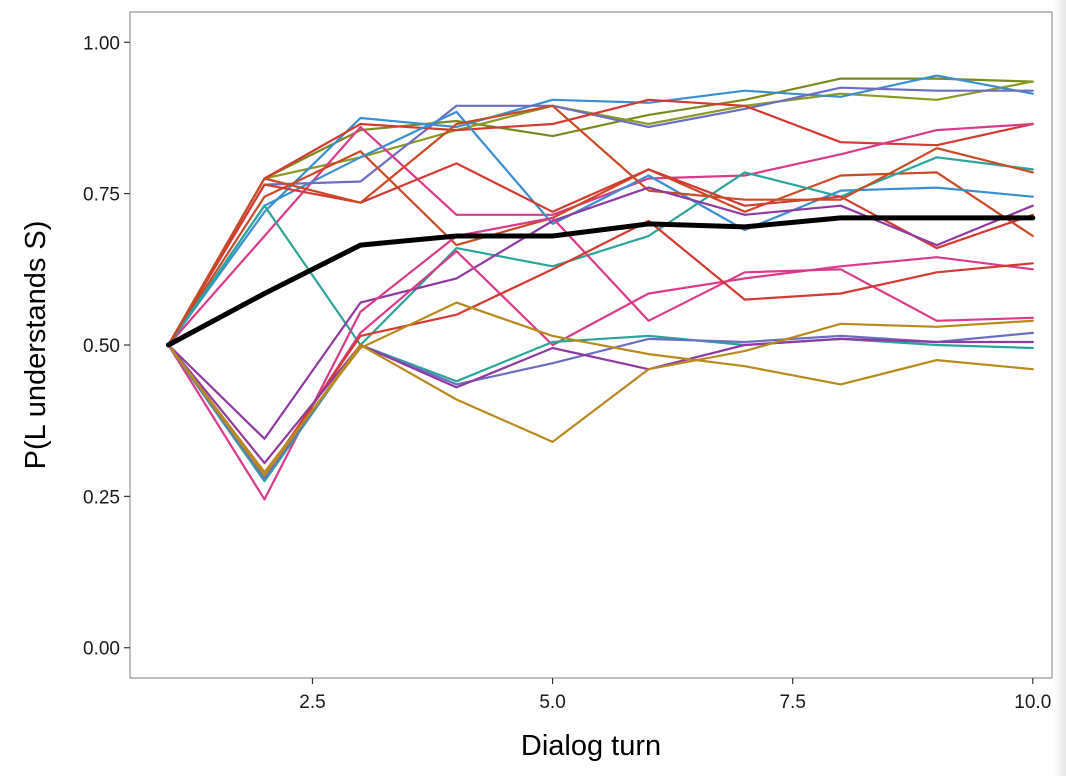  I want to click on series-line, so click(600, 401).